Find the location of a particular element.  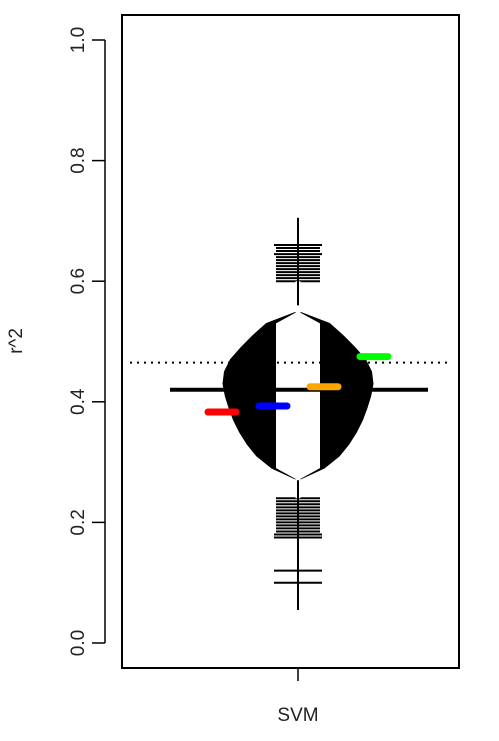

y-tick-label: 1.0 is located at coordinates (78, 40).